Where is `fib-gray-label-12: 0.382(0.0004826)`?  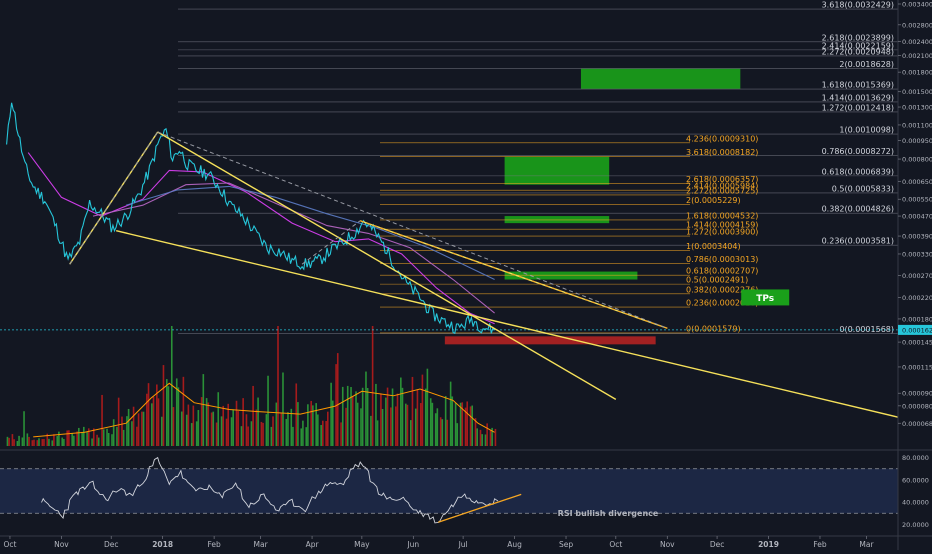 fib-gray-label-12: 0.382(0.0004826) is located at coordinates (858, 209).